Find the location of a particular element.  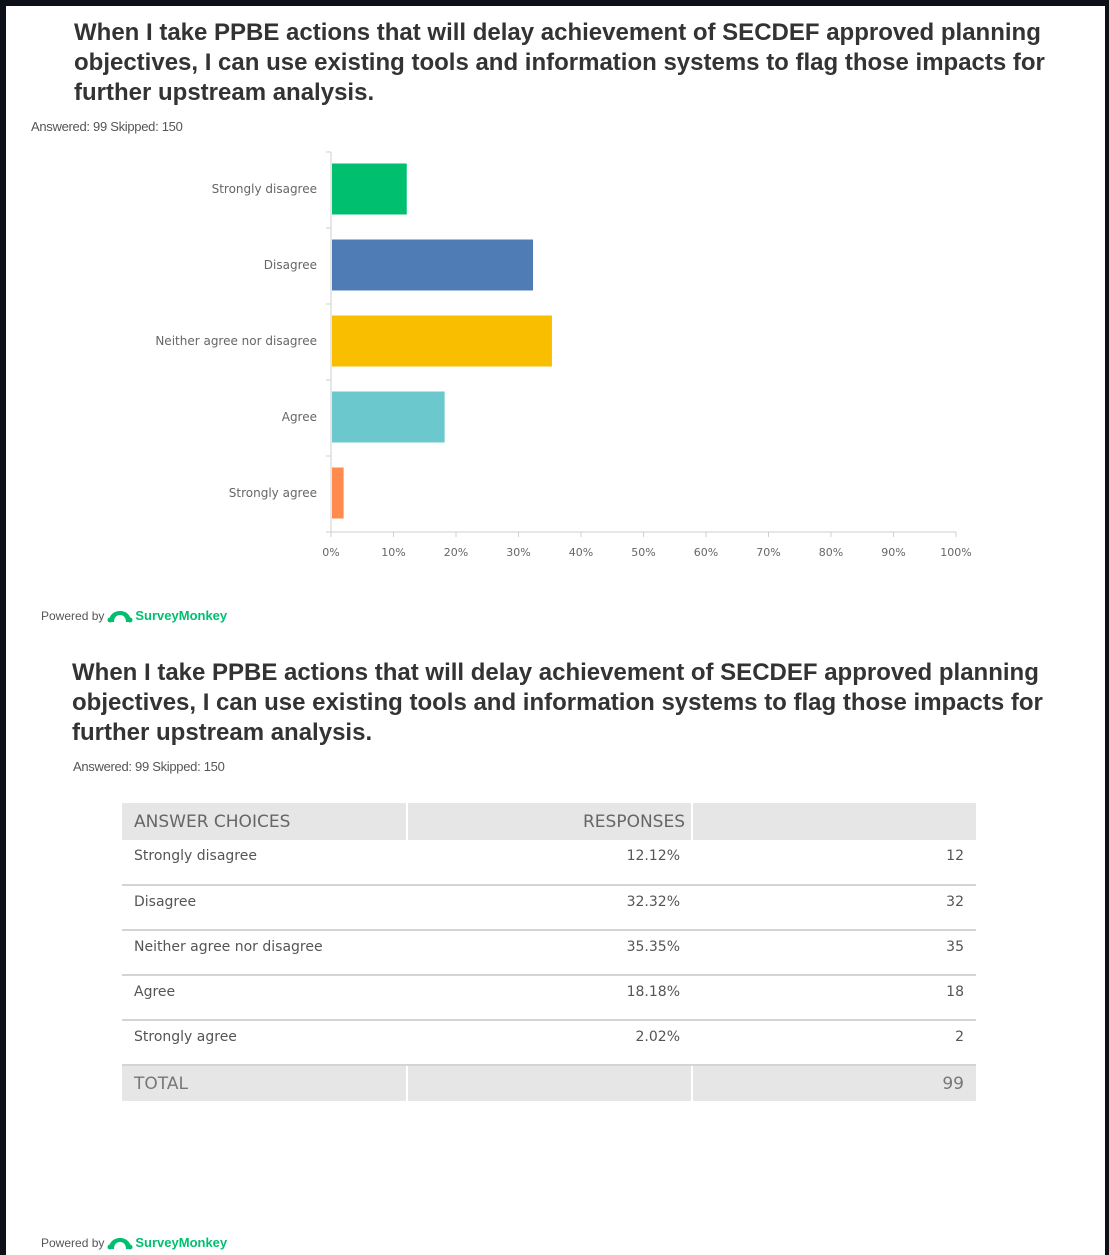

category-label: Strongly agree is located at coordinates (273, 493).